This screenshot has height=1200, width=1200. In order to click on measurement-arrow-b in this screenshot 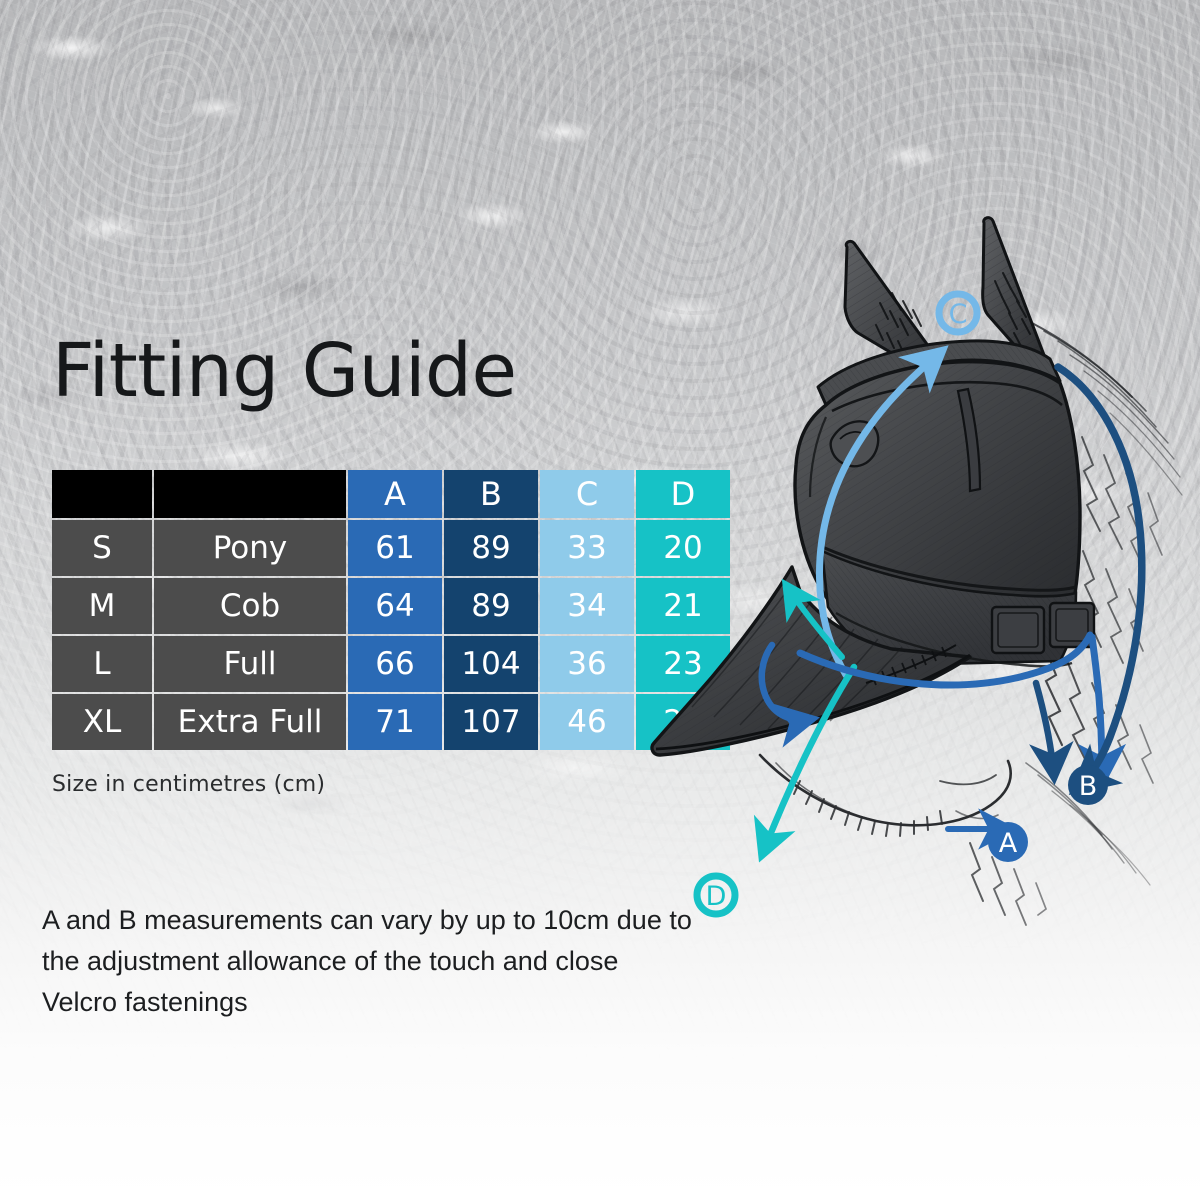, I will do `click(1087, 579)`.